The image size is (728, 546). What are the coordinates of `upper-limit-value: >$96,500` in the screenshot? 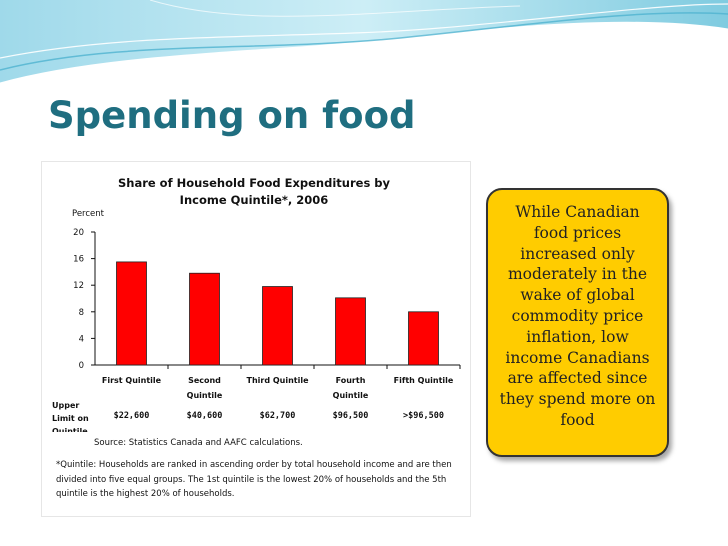 It's located at (423, 416).